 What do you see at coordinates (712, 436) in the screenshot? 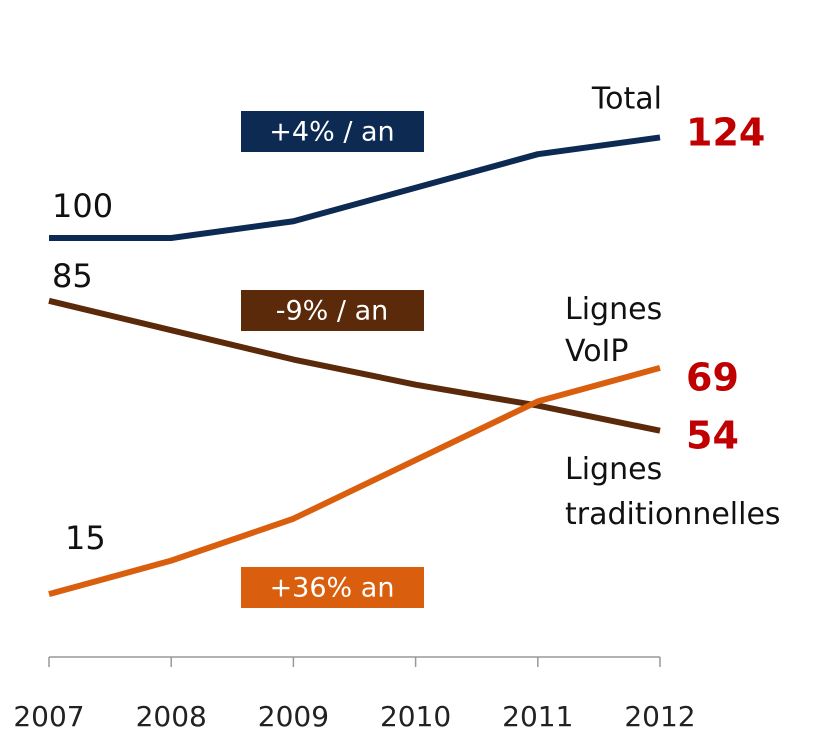
I see `end-label: 54` at bounding box center [712, 436].